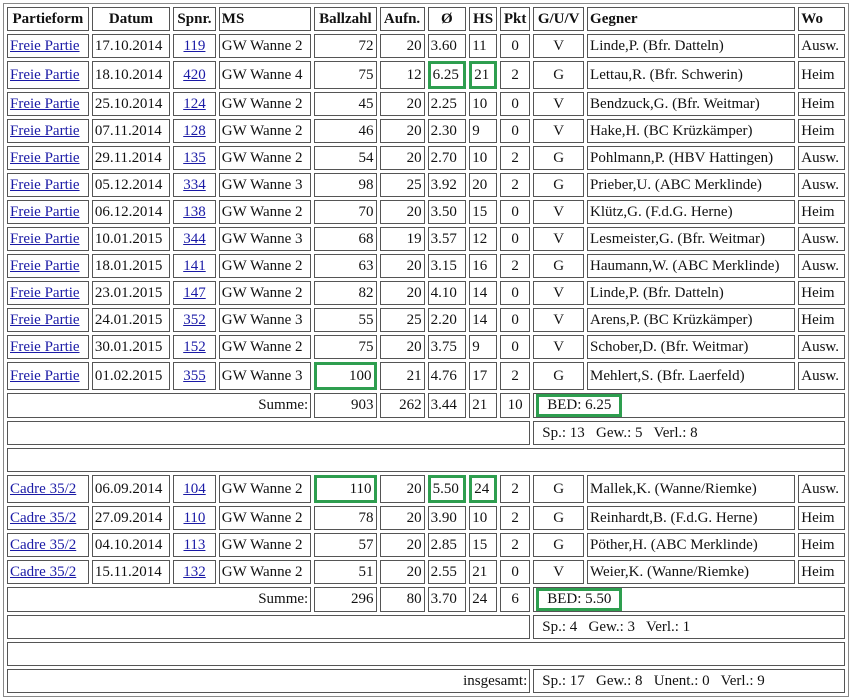 This screenshot has width=852, height=700. Describe the element at coordinates (483, 239) in the screenshot. I see `cell-hs: 12` at that location.